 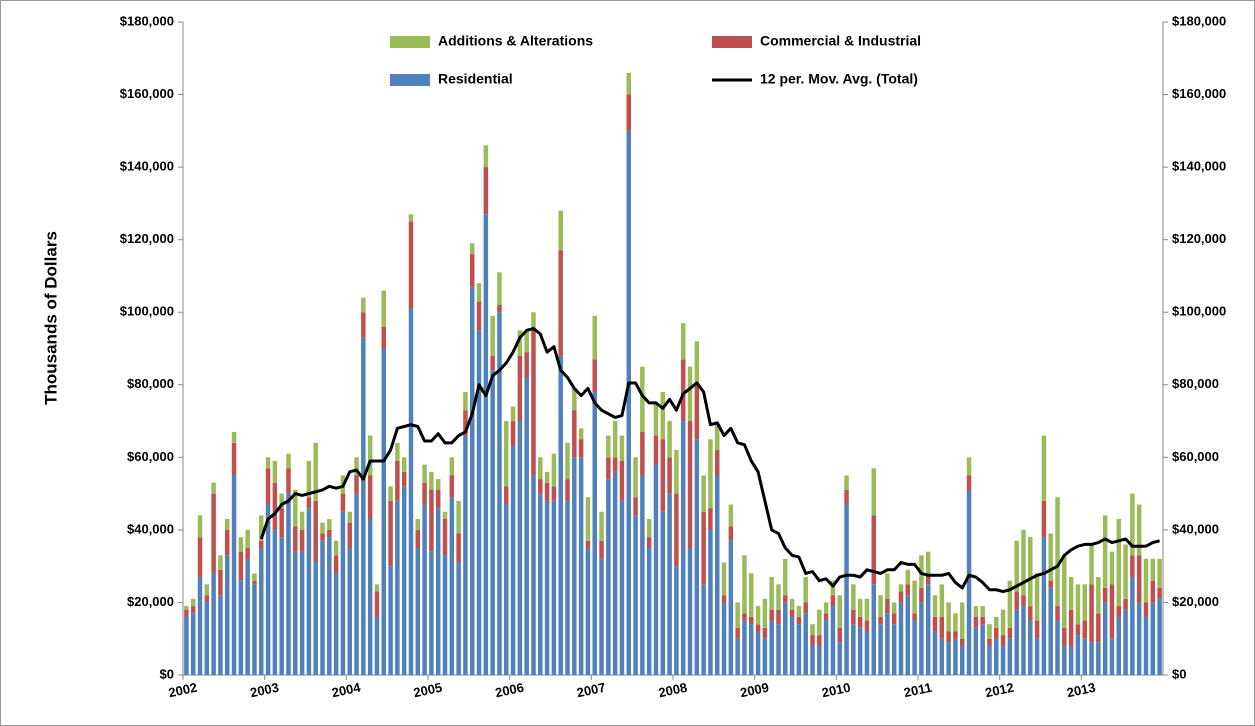 What do you see at coordinates (50, 318) in the screenshot?
I see `y-axis-title: Thousands of Dollars` at bounding box center [50, 318].